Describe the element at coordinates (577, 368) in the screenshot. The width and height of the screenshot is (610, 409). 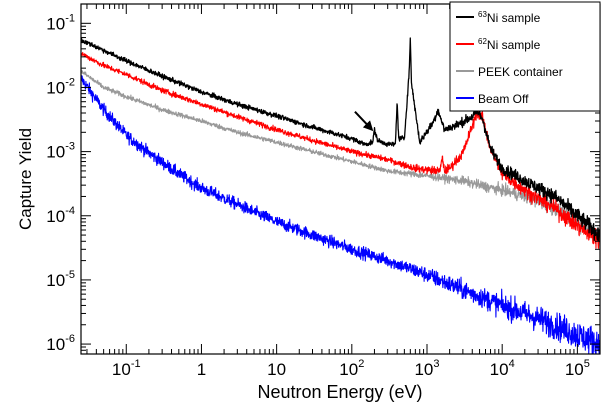
I see `x-tick-label: 10⁵` at that location.